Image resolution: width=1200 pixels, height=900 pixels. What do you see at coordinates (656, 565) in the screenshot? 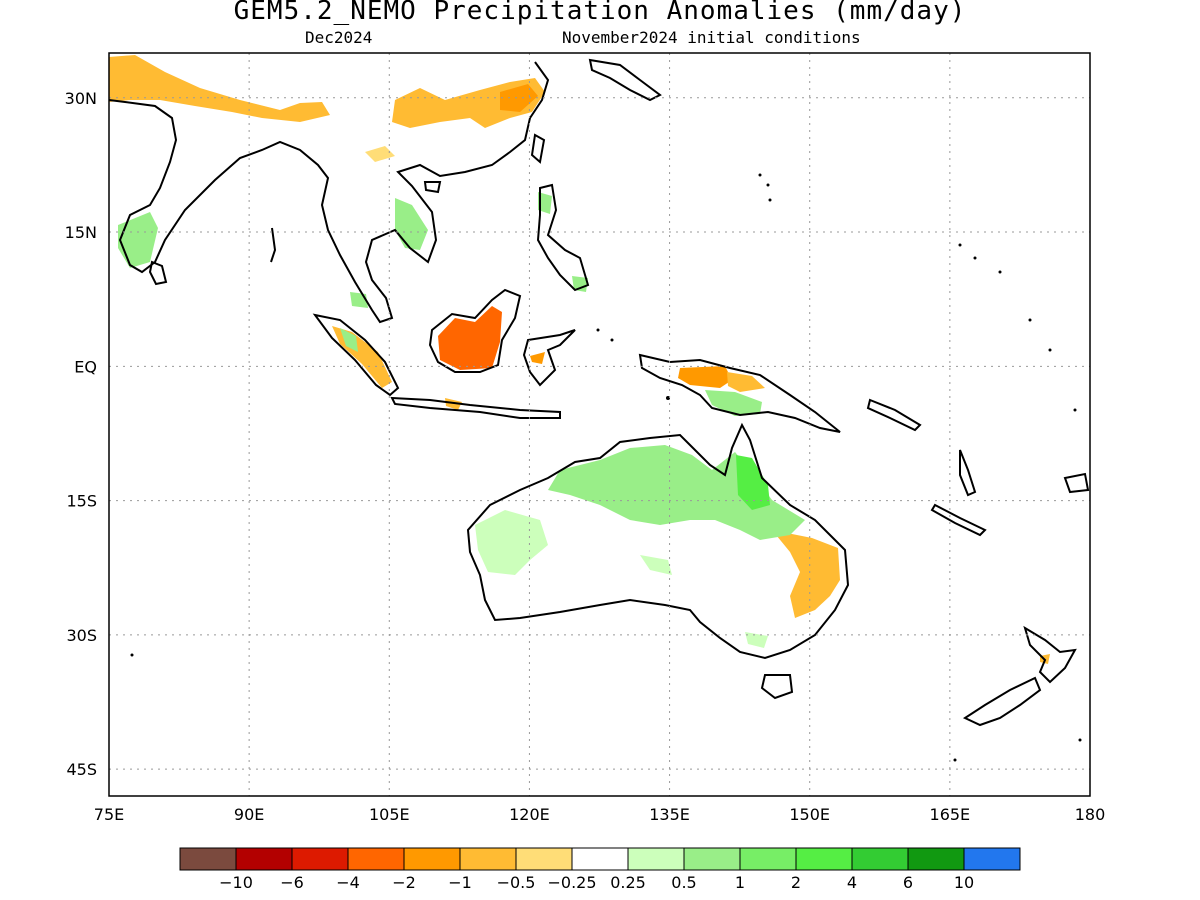
I see `anomaly-central-australia` at bounding box center [656, 565].